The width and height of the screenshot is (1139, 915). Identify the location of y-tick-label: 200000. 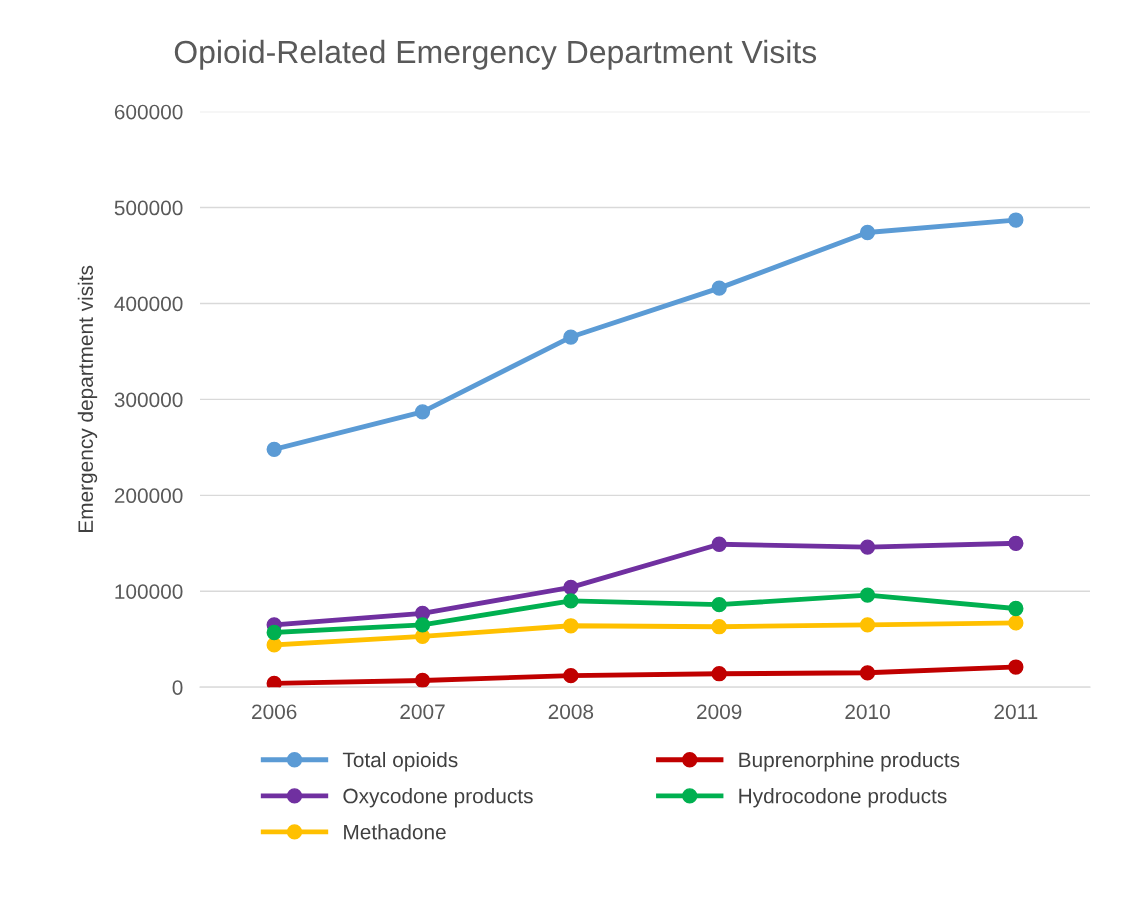
(148, 496).